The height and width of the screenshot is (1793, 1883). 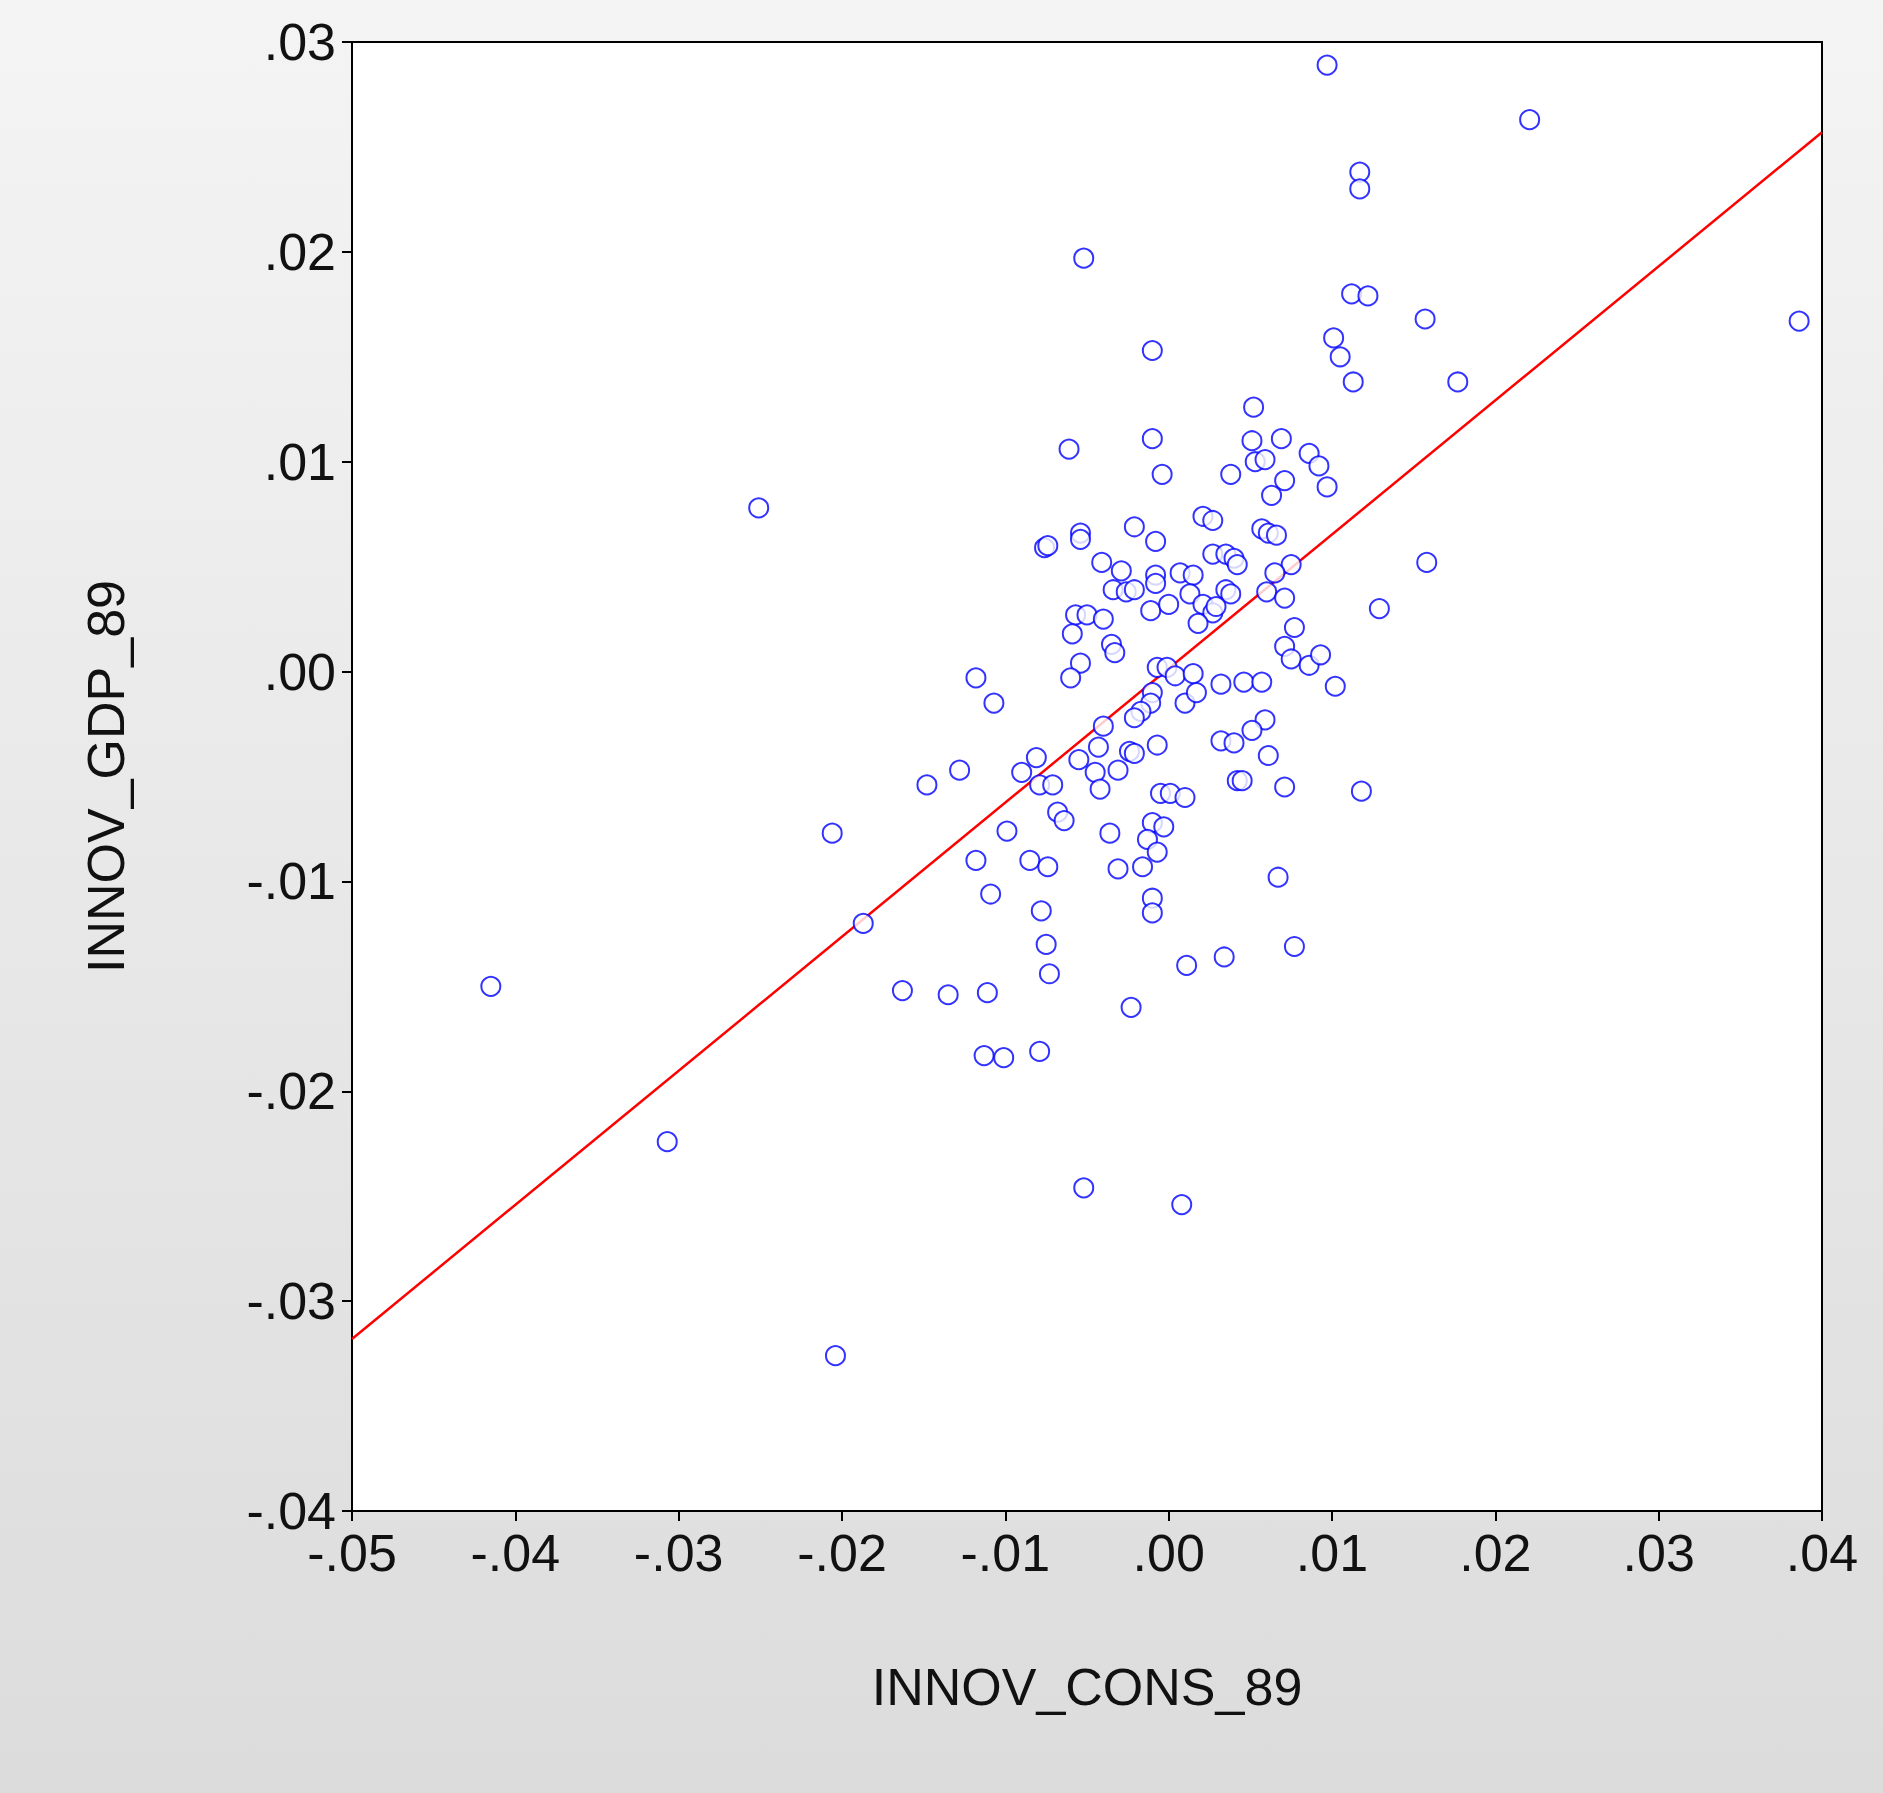 What do you see at coordinates (1822, 1553) in the screenshot?
I see `x-tick-label: .04` at bounding box center [1822, 1553].